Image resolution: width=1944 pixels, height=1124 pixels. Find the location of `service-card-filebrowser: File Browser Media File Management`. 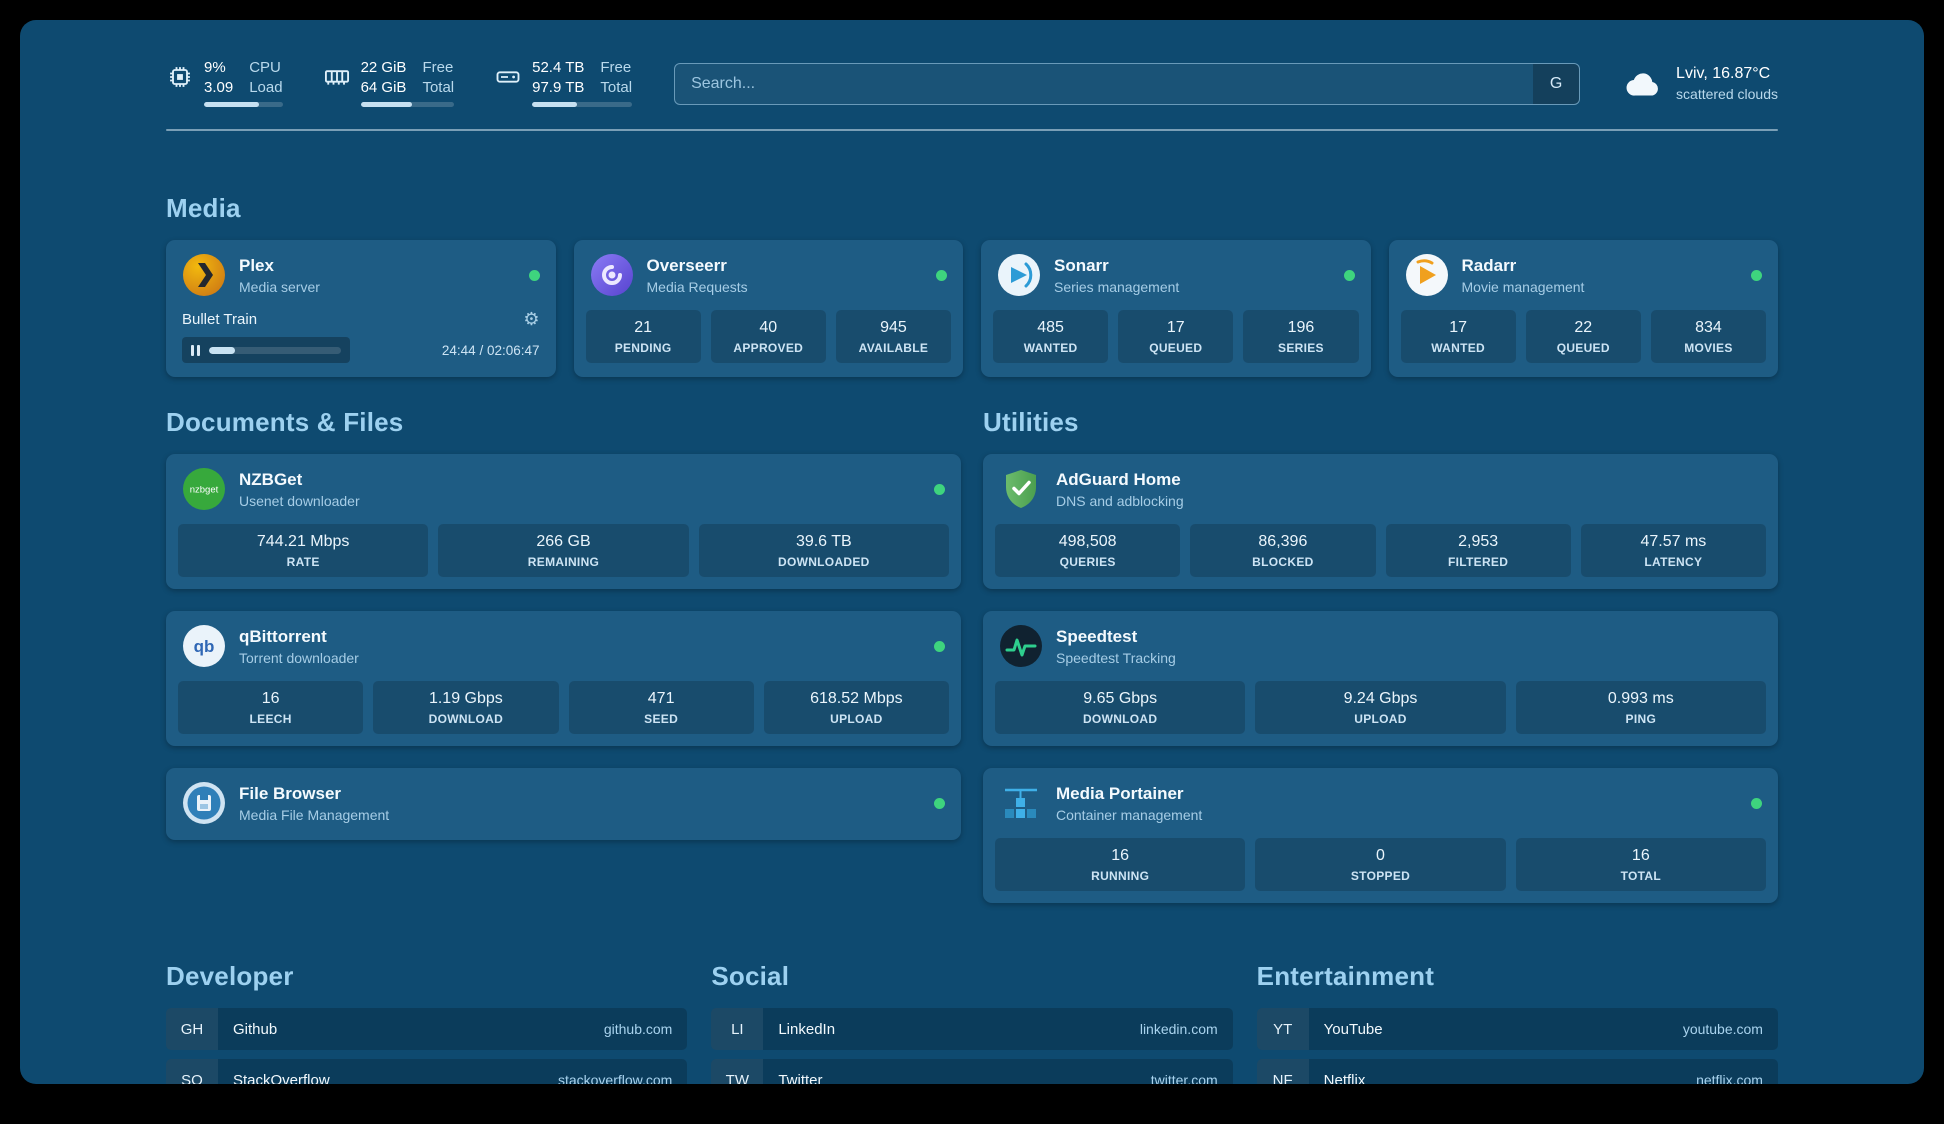

service-card-filebrowser: File Browser Media File Management is located at coordinates (563, 804).